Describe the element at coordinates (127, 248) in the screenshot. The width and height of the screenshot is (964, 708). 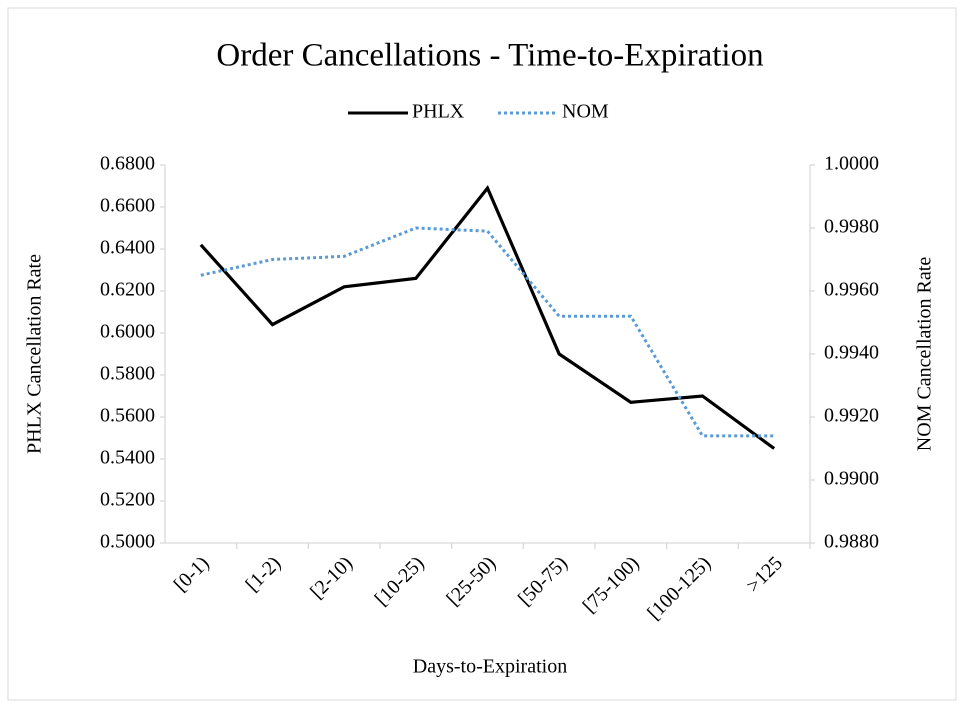
I see `y-tick-label: 0.6400` at that location.